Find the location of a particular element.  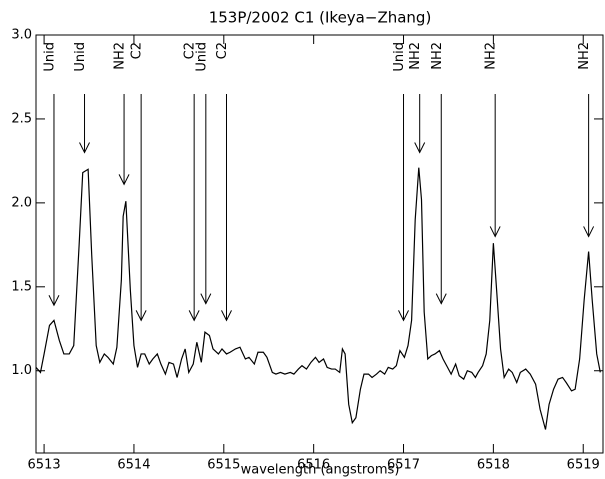

y-tick-label: 1.0 is located at coordinates (21, 370).